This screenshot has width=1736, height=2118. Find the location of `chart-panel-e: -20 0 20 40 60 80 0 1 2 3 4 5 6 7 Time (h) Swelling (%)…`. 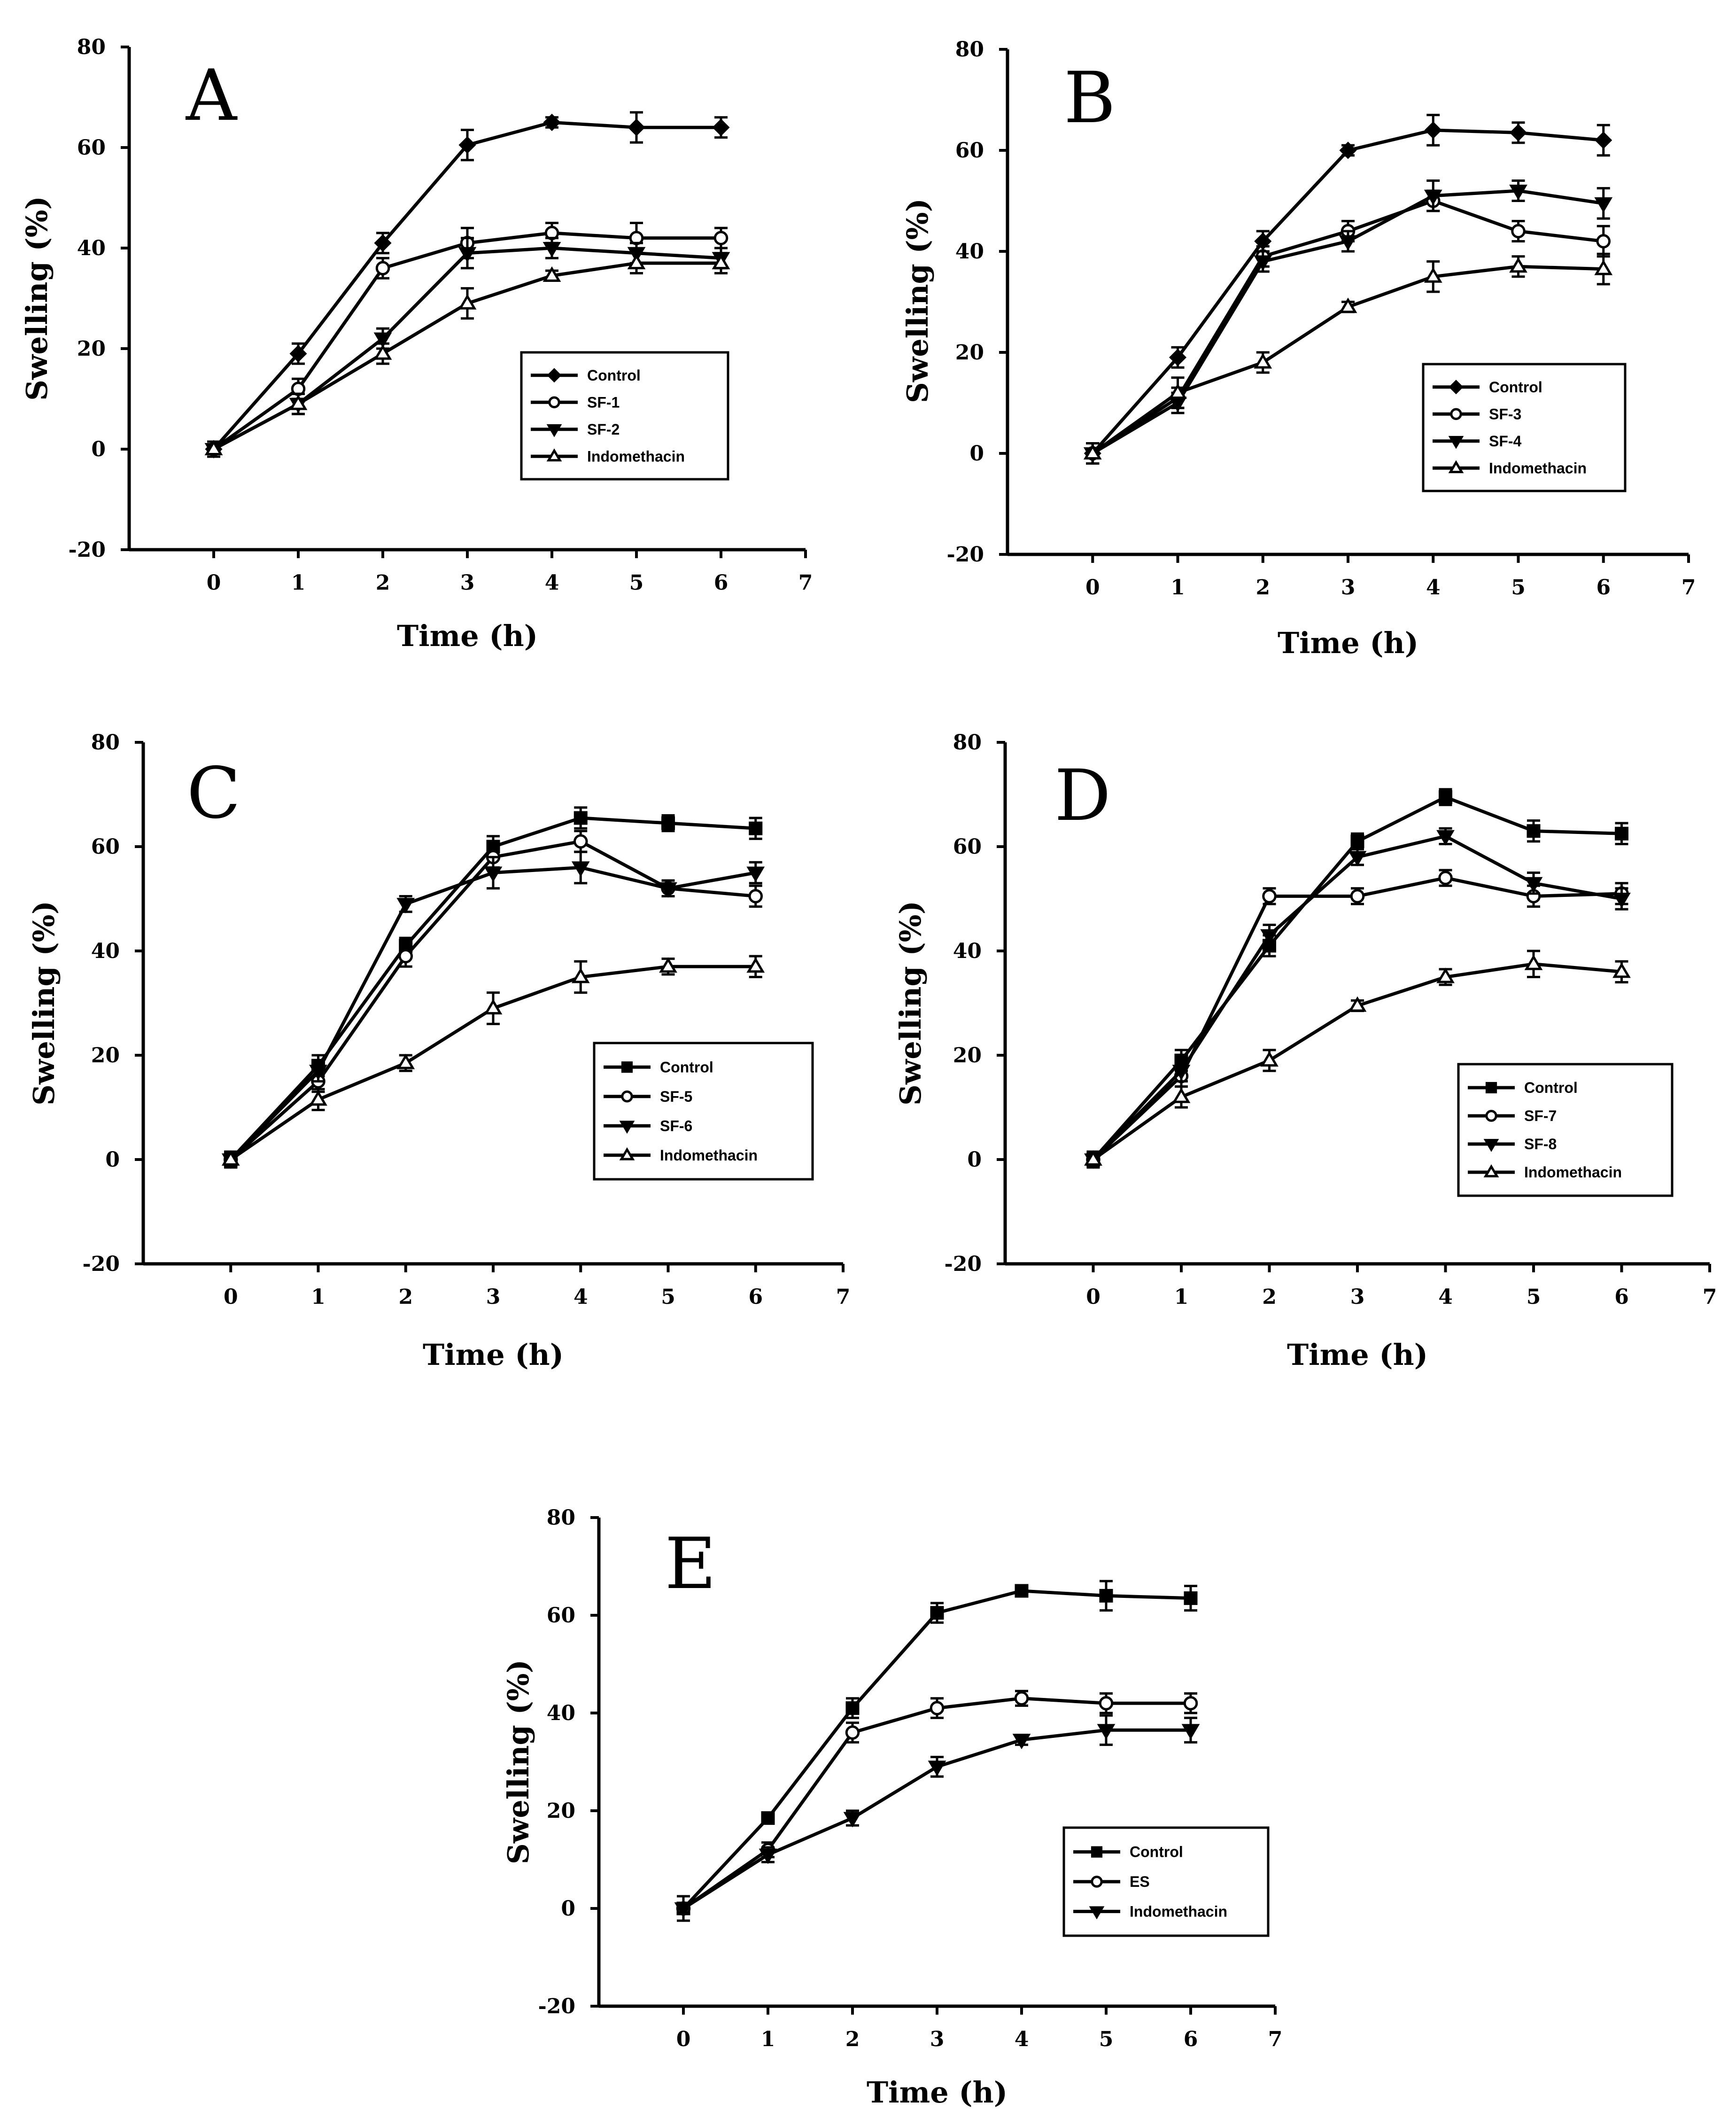

chart-panel-e: -20 0 20 40 60 80 0 1 2 3 4 5 6 7 Time (h) Swelling (%)… is located at coordinates (891, 1808).